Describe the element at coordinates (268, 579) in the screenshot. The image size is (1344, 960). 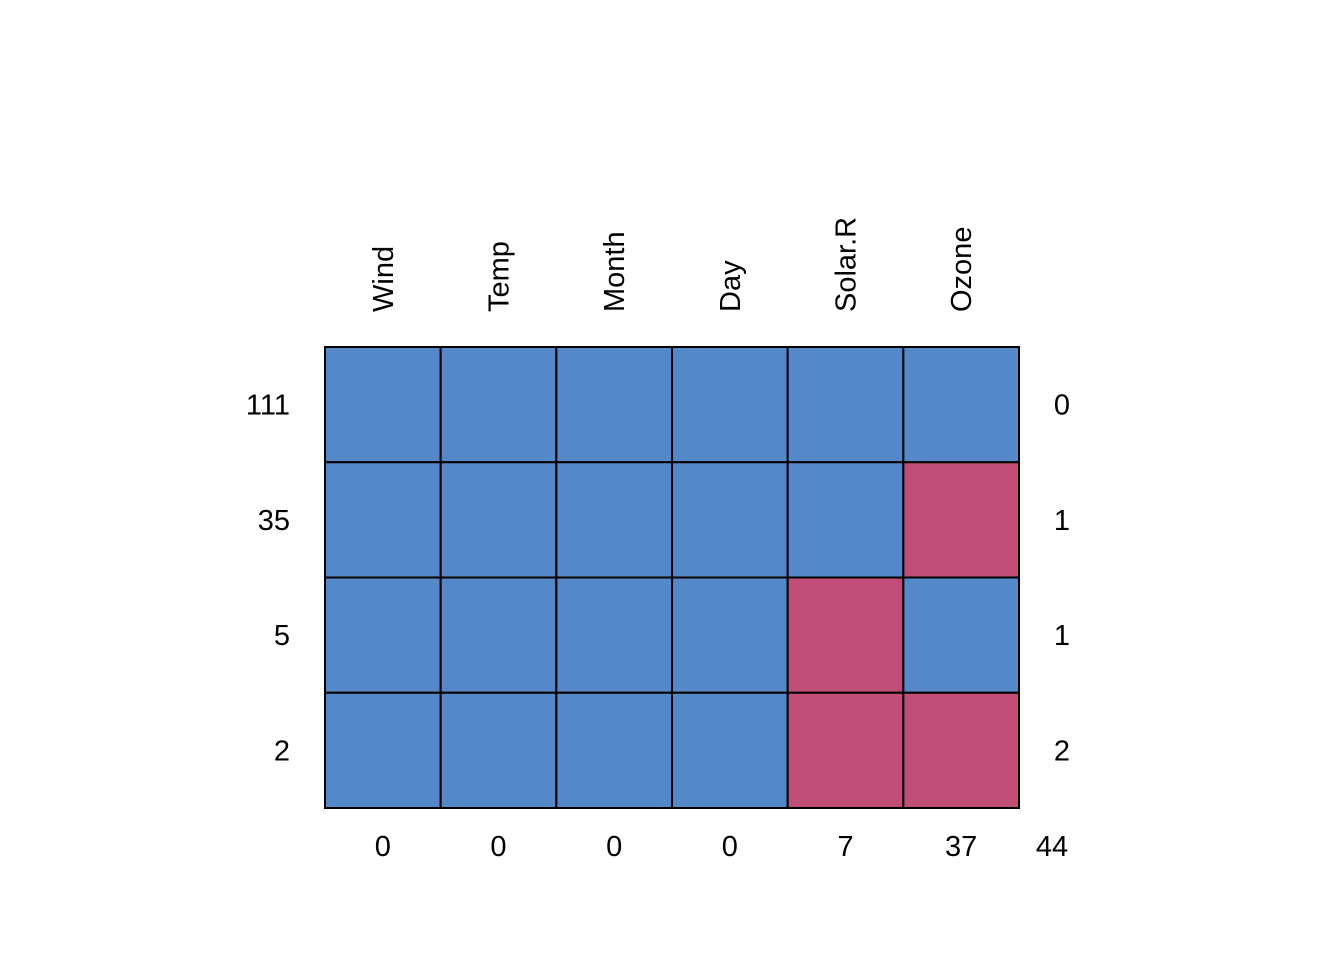
I see `row-counts: 111 35 5 2` at that location.